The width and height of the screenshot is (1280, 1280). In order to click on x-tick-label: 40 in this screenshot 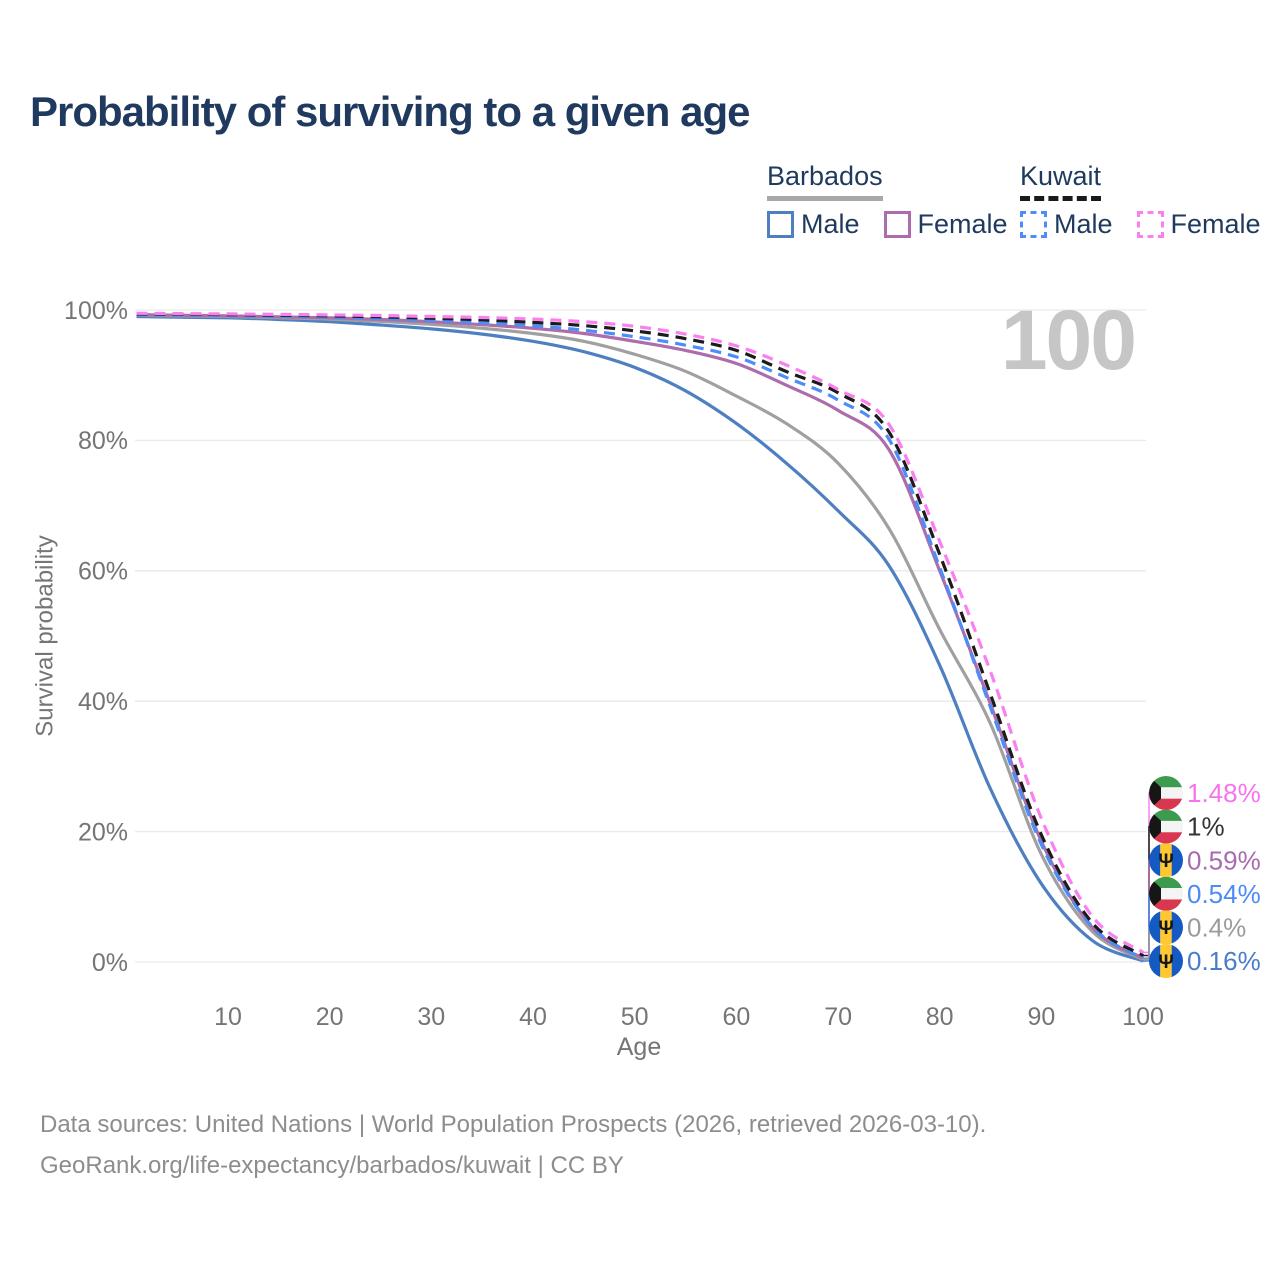, I will do `click(533, 1017)`.